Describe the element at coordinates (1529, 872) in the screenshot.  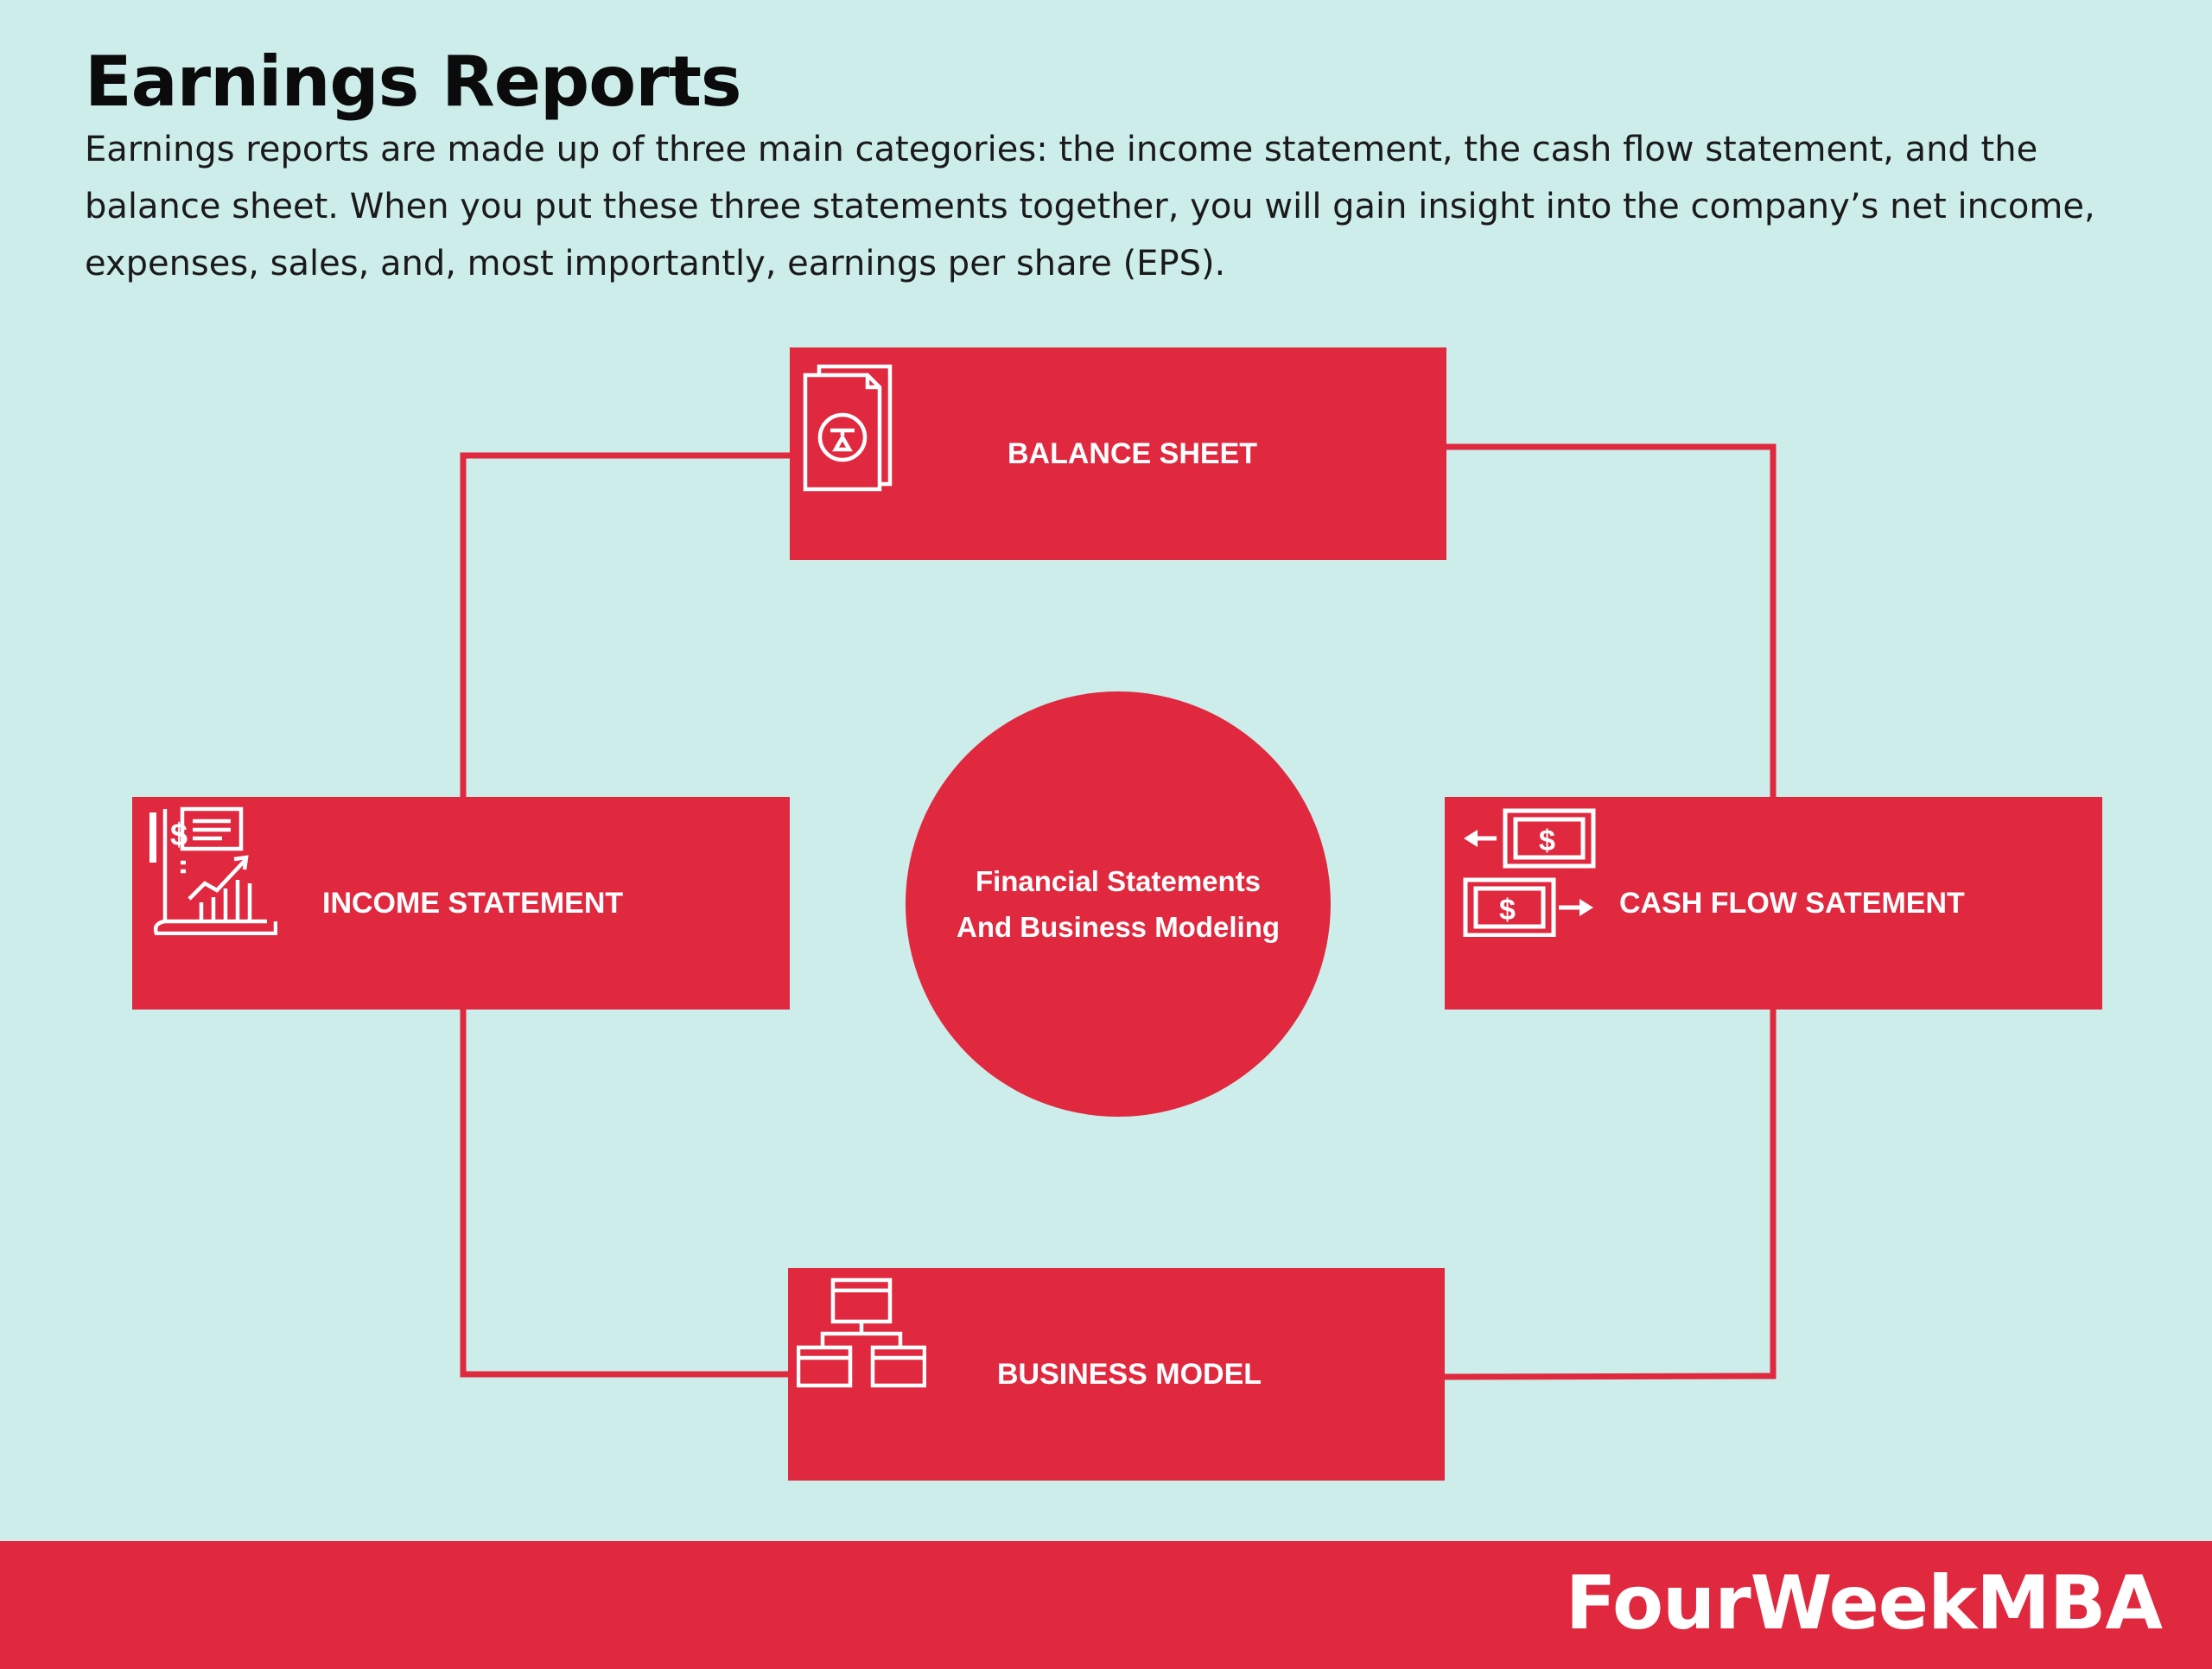
I see `money-transfer-icon: $ $` at that location.